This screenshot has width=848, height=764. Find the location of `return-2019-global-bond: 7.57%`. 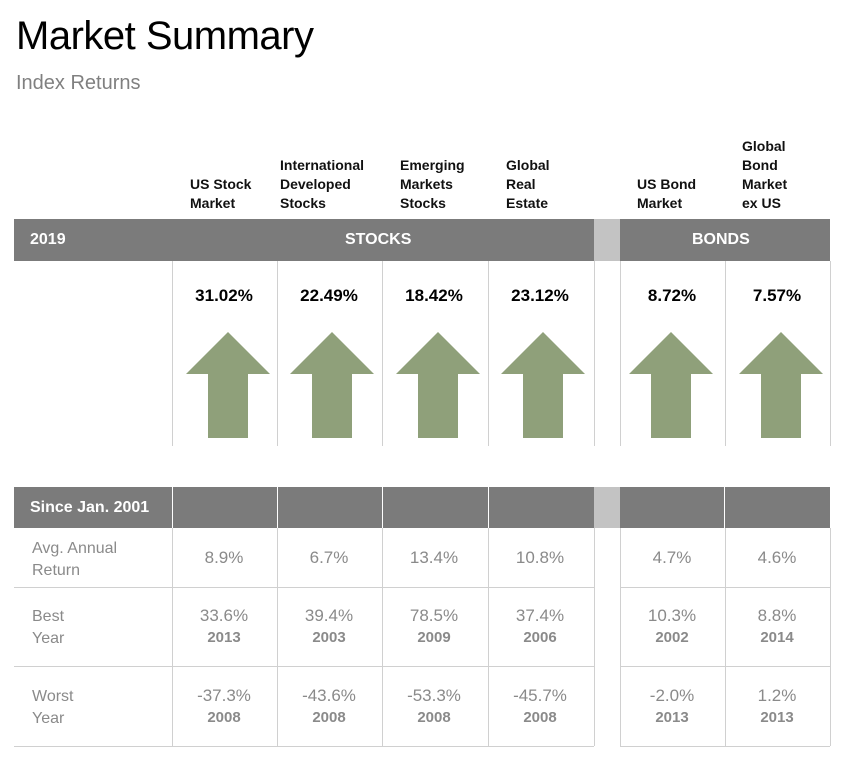

return-2019-global-bond: 7.57% is located at coordinates (777, 295).